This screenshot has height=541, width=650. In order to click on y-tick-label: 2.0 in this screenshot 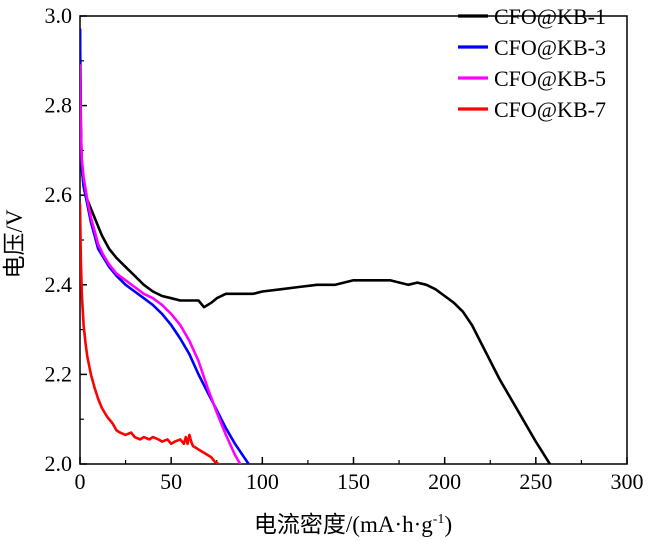, I will do `click(59, 463)`.